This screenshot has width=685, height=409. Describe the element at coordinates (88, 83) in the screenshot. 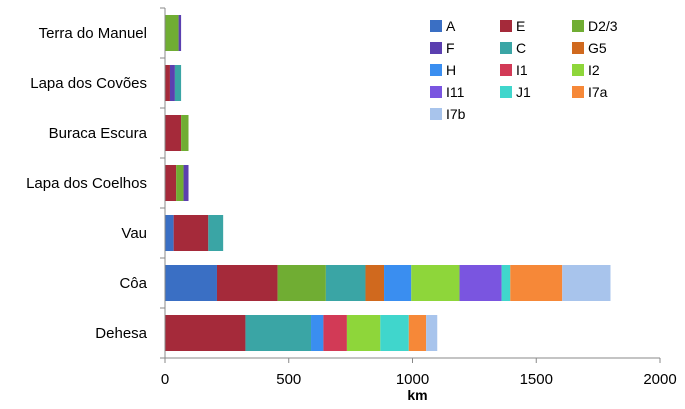

I see `category-label: Lapa dos Covões` at that location.